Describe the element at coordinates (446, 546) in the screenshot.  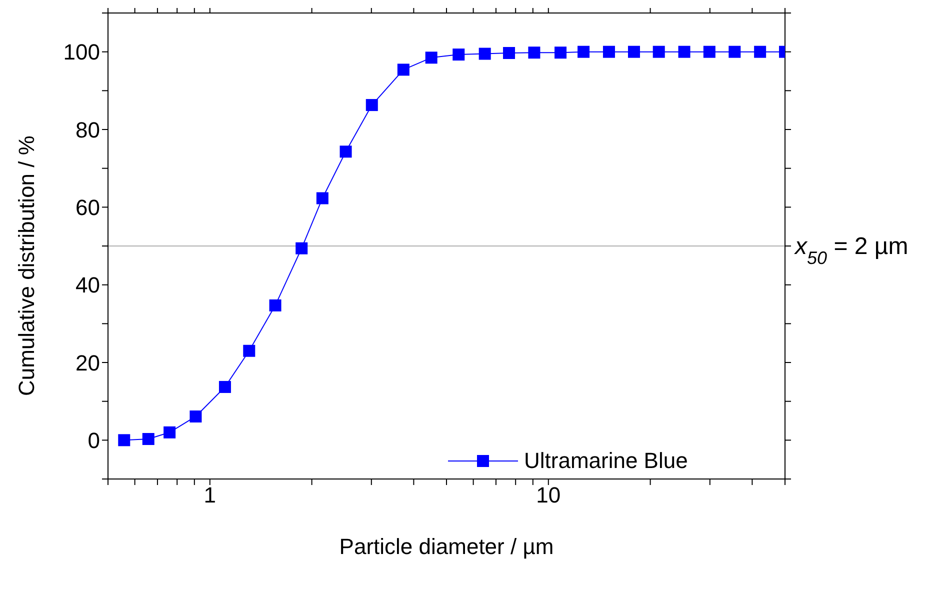
I see `x-axis-title: Particle diameter / µm` at that location.